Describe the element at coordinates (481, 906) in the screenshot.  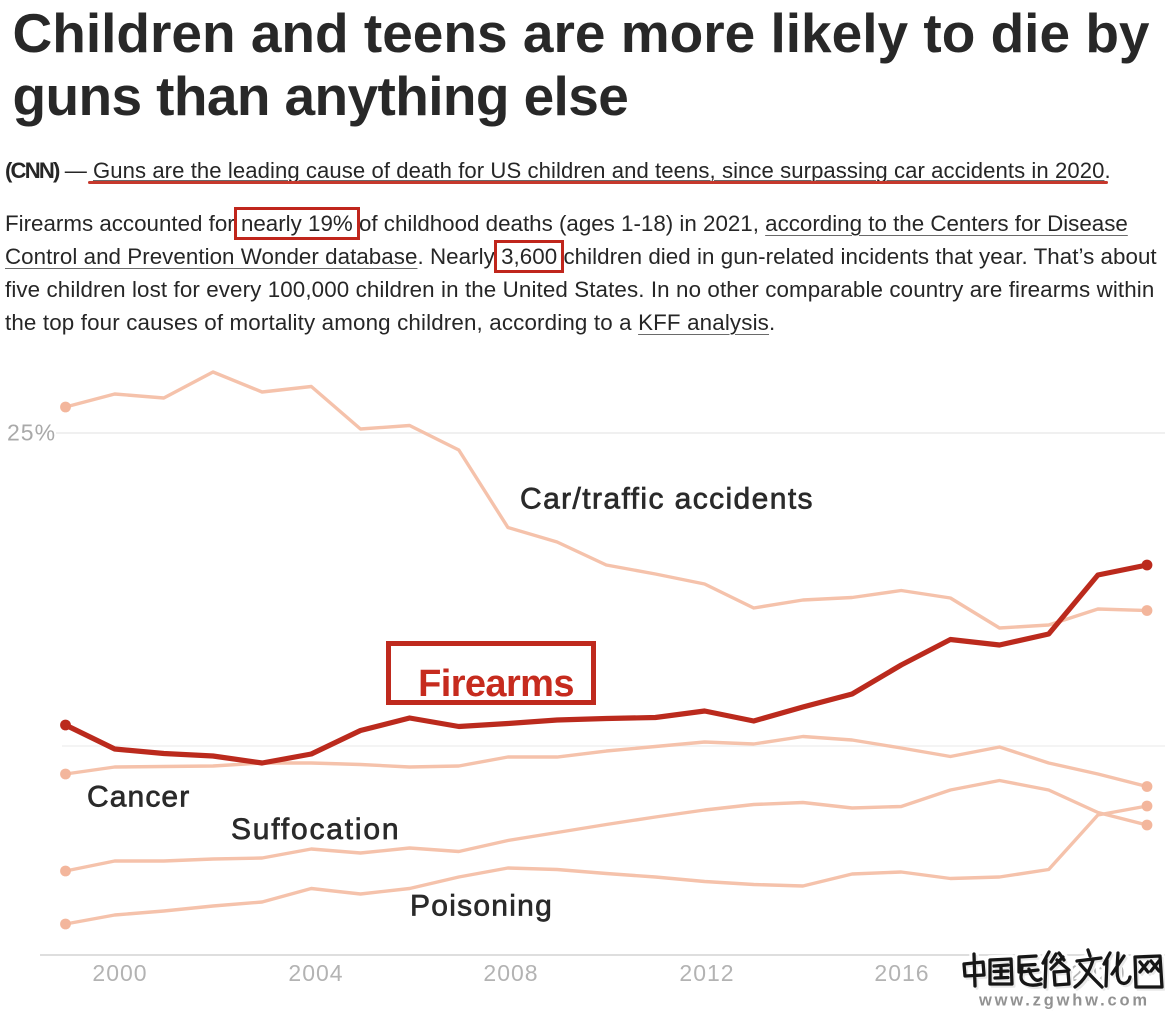
I see `svg-text: Poisoning` at that location.